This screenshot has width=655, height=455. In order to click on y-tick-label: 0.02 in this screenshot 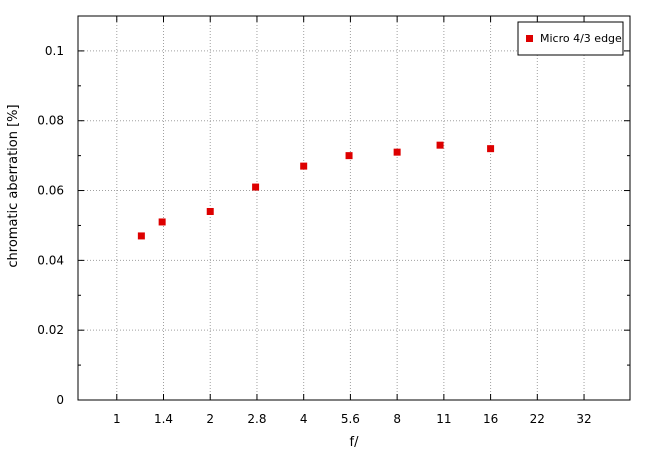, I will do `click(50, 330)`.